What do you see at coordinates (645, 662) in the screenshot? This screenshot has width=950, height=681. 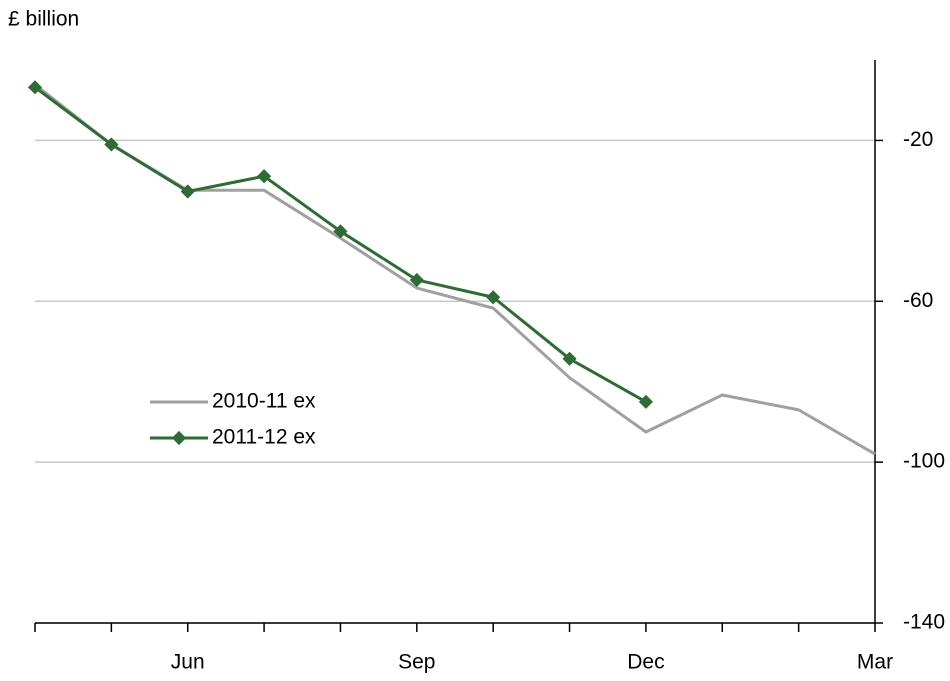 I see `x-tick-label: Dec` at bounding box center [645, 662].